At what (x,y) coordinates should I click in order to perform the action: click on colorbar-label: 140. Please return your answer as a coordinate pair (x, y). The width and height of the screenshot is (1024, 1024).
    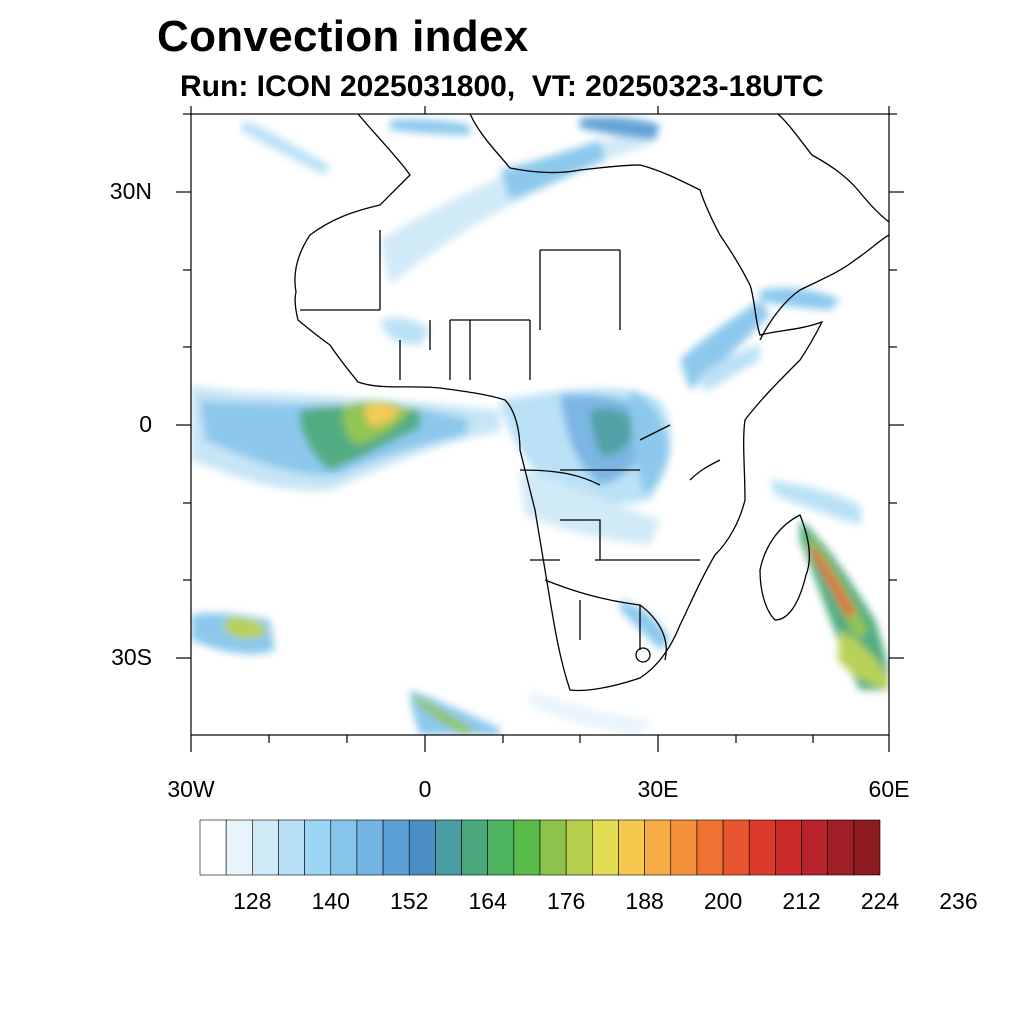
    Looking at the image, I should click on (330, 901).